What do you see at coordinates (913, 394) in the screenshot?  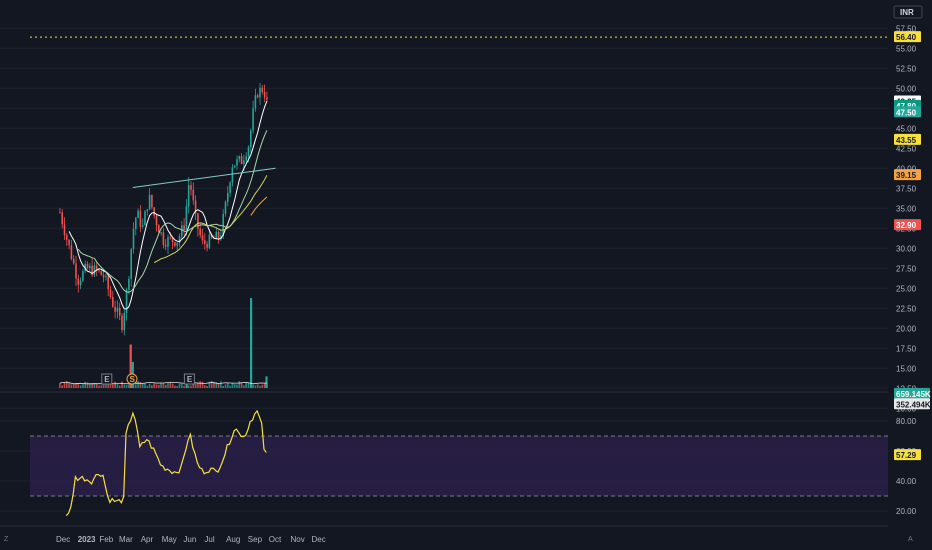 I see `price-tag-label: 659.145K` at bounding box center [913, 394].